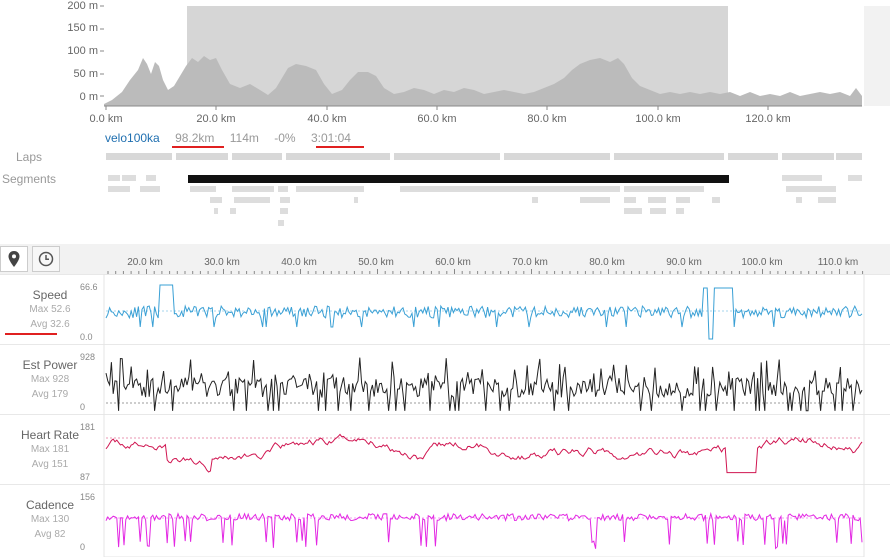  I want to click on cadence-stream-label: Cadence Max 130 Avg 82, so click(50, 519).